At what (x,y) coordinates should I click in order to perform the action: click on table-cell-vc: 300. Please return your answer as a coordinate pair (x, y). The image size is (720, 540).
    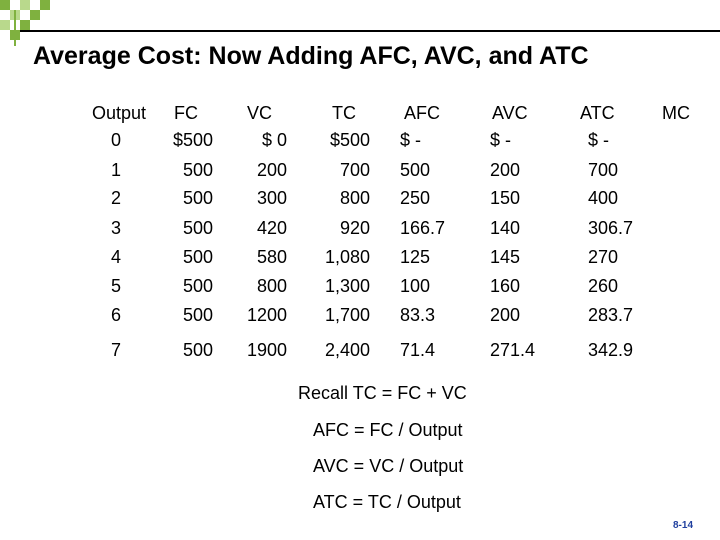
    Looking at the image, I should click on (271, 198).